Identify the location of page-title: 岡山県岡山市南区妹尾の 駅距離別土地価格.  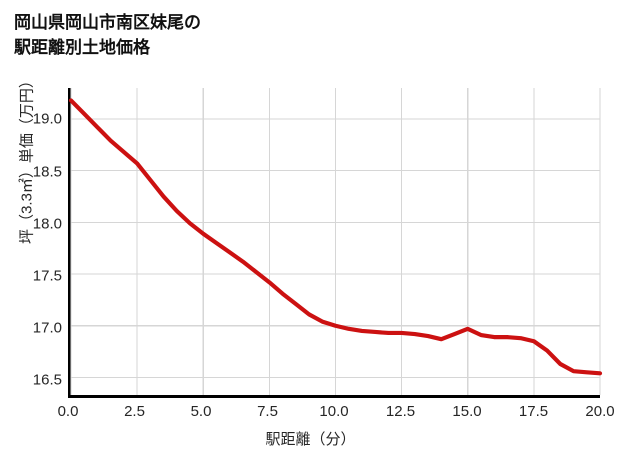
(107, 35).